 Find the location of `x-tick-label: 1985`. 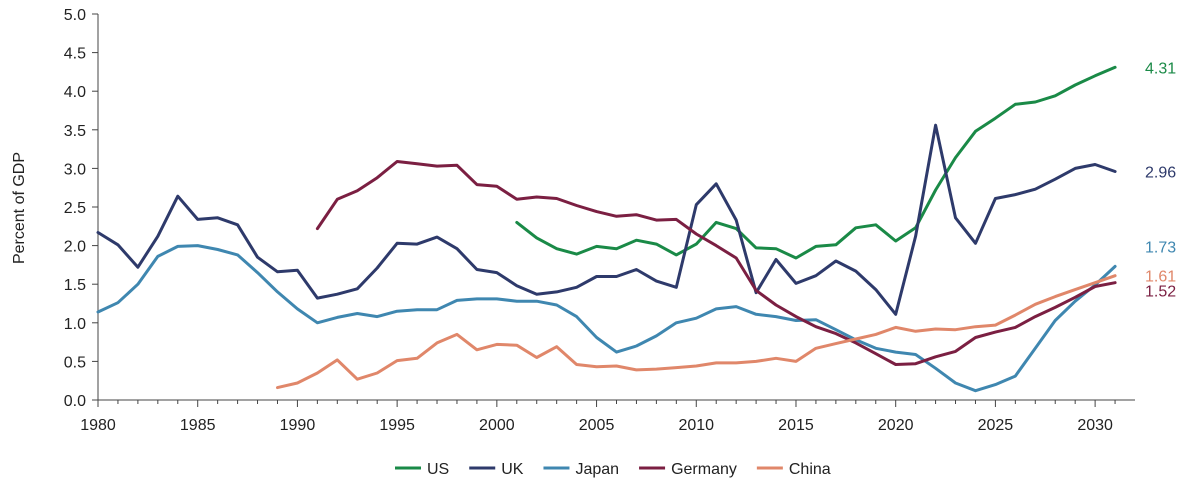

x-tick-label: 1985 is located at coordinates (198, 425).